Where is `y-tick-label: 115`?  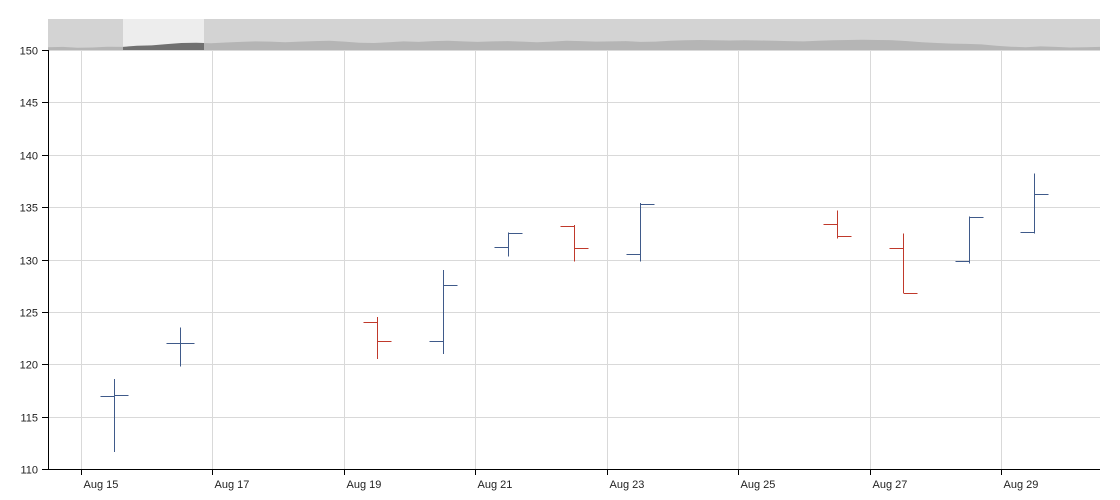
y-tick-label: 115 is located at coordinates (29, 419).